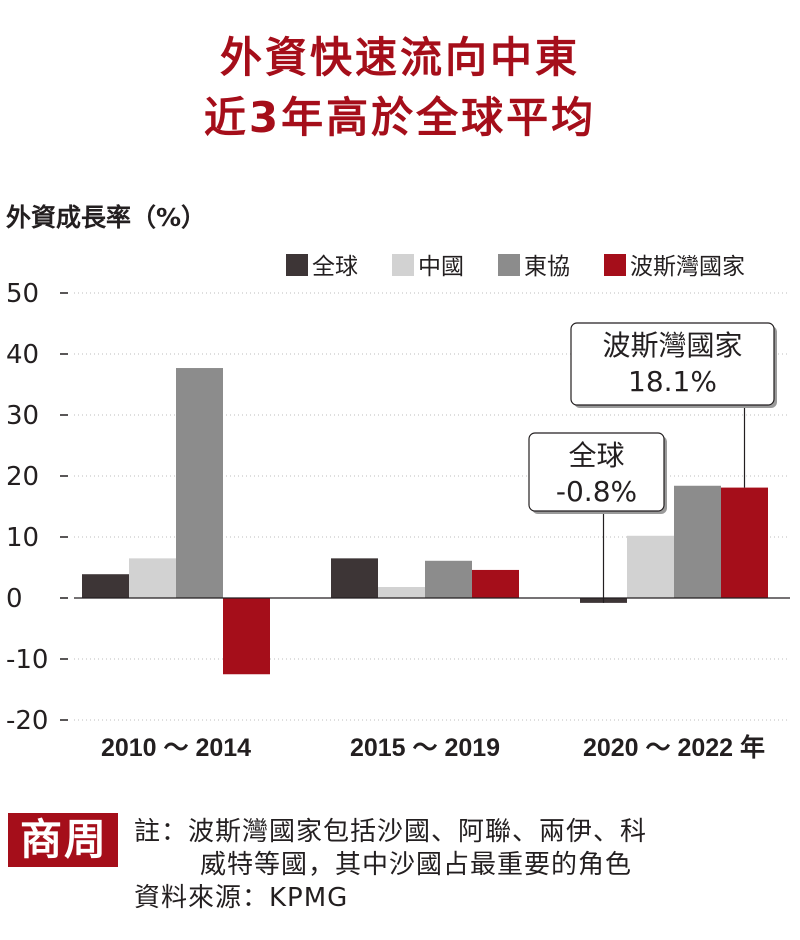 Image resolution: width=800 pixels, height=940 pixels. What do you see at coordinates (672, 381) in the screenshot?
I see `callout-value-1: 18.1%` at bounding box center [672, 381].